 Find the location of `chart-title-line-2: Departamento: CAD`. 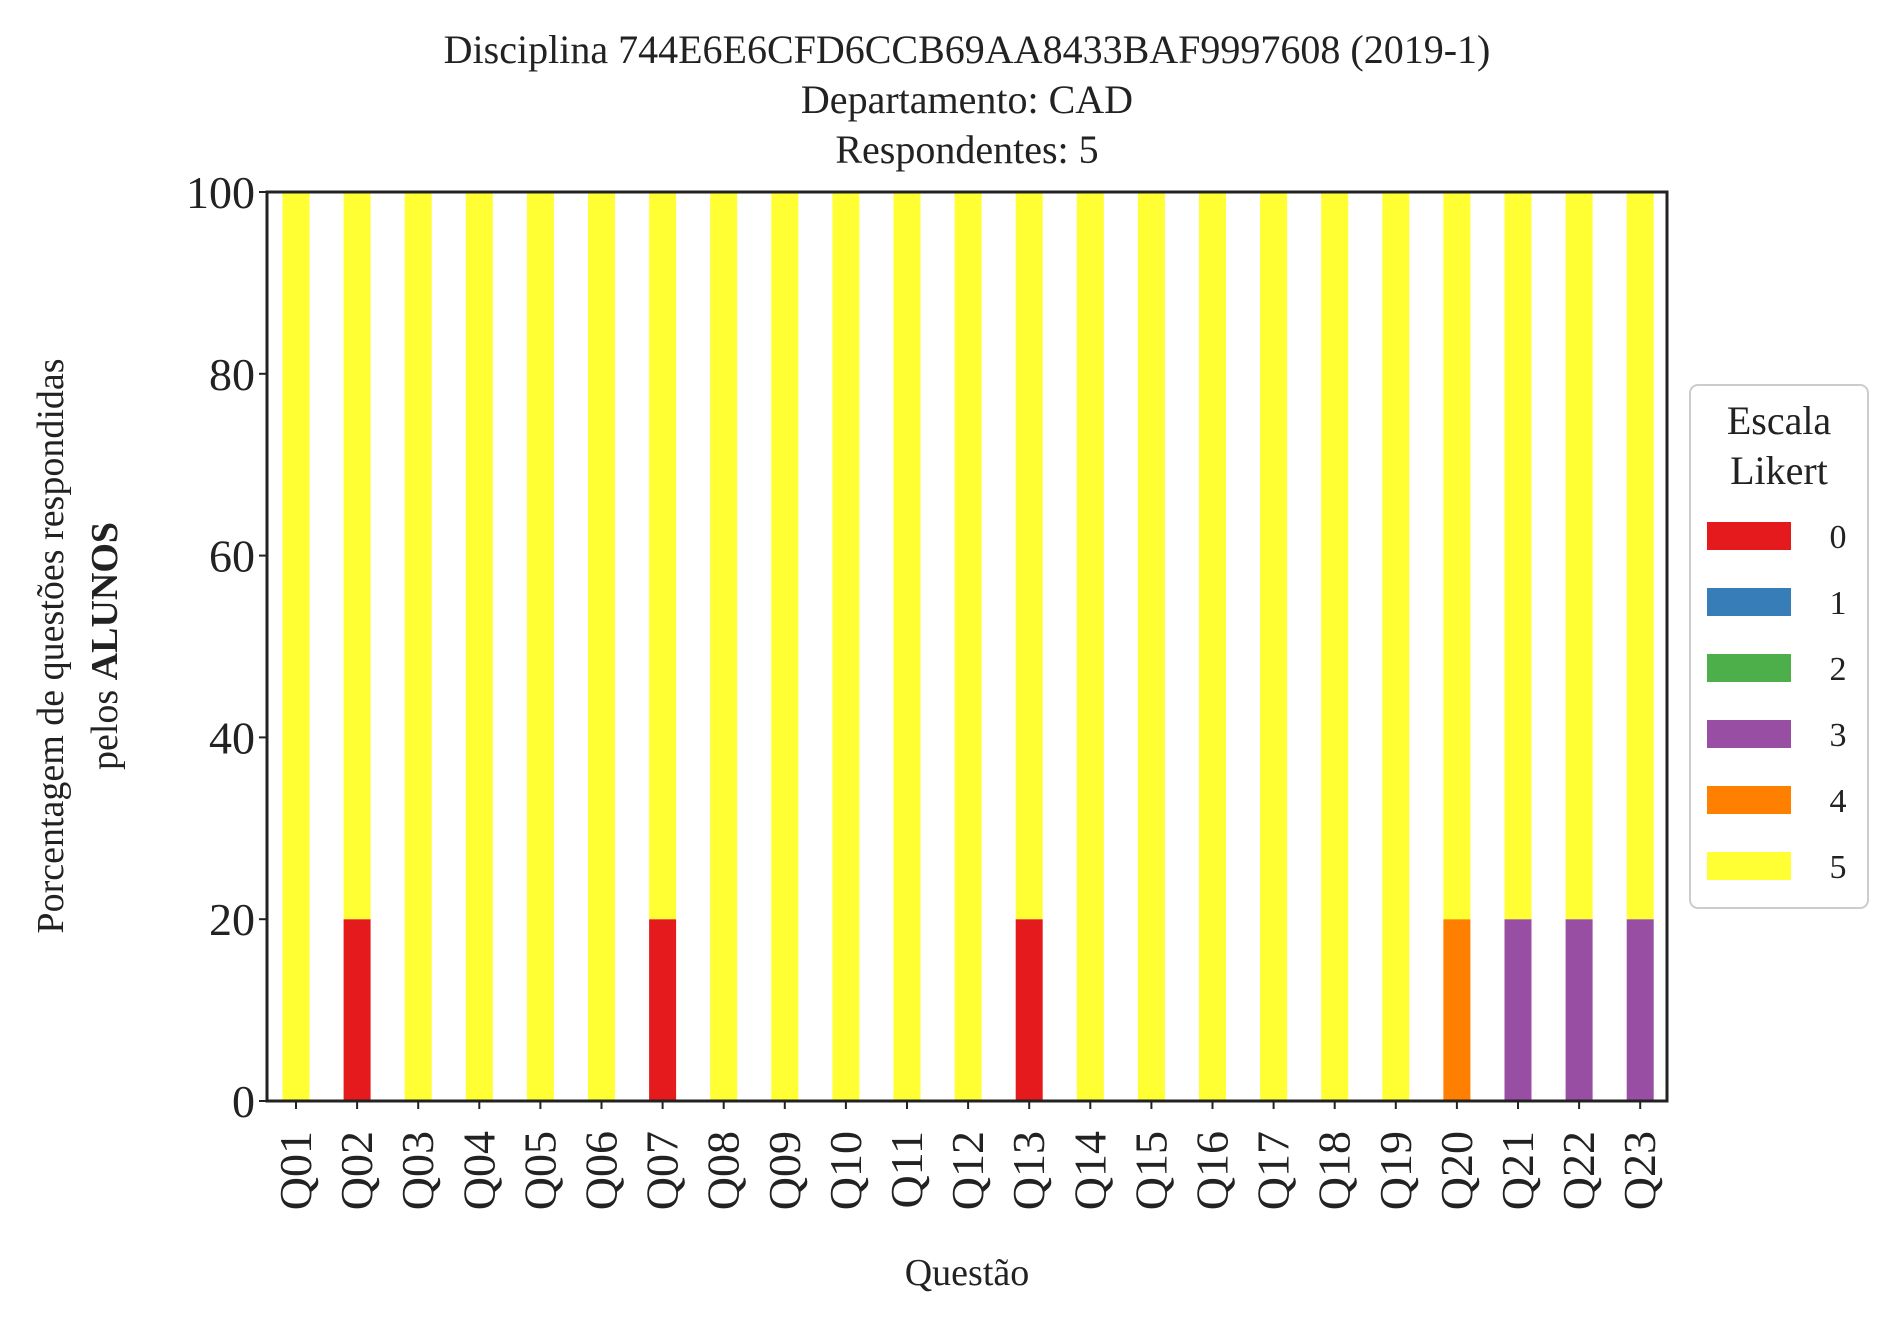

chart-title-line-2: Departamento: CAD is located at coordinates (967, 99).